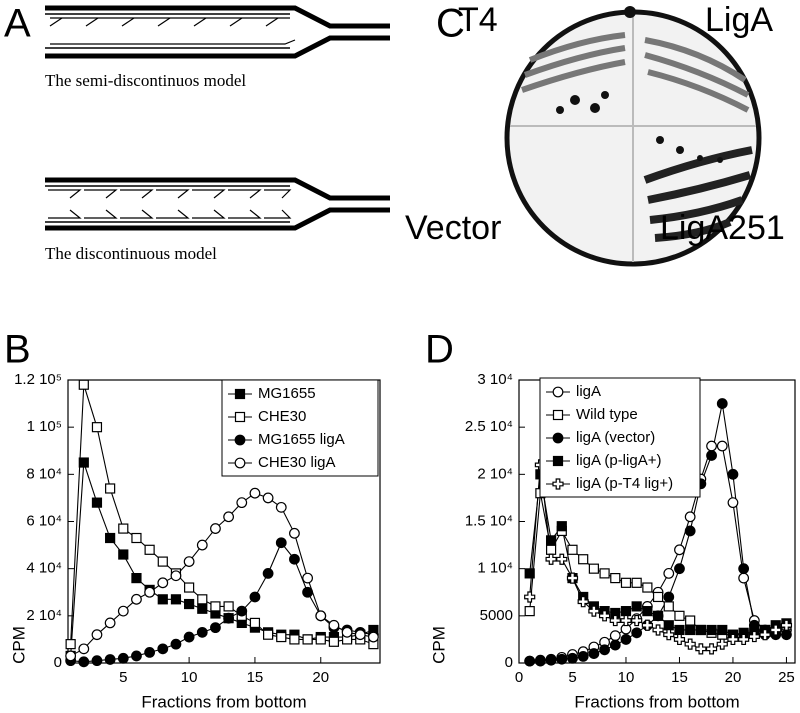 This screenshot has height=713, width=800. Describe the element at coordinates (38, 379) in the screenshot. I see `y-tick-label: 1.2 10⁵` at that location.